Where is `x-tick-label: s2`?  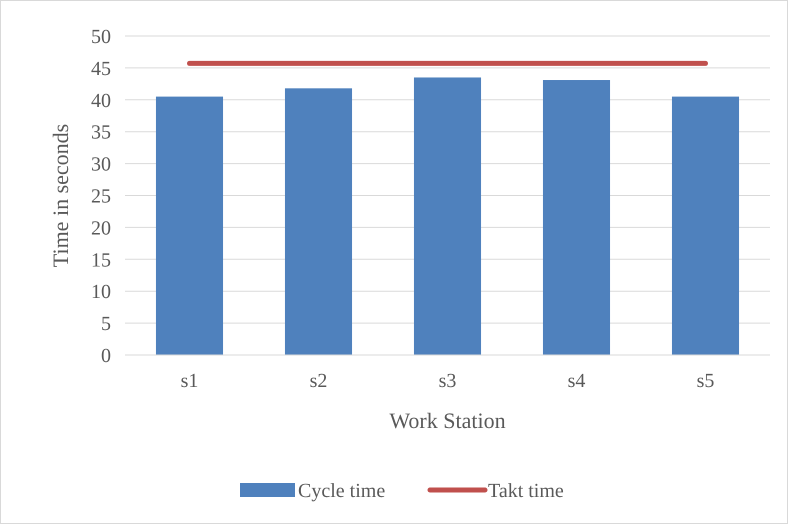
x-tick-label: s2 is located at coordinates (319, 381).